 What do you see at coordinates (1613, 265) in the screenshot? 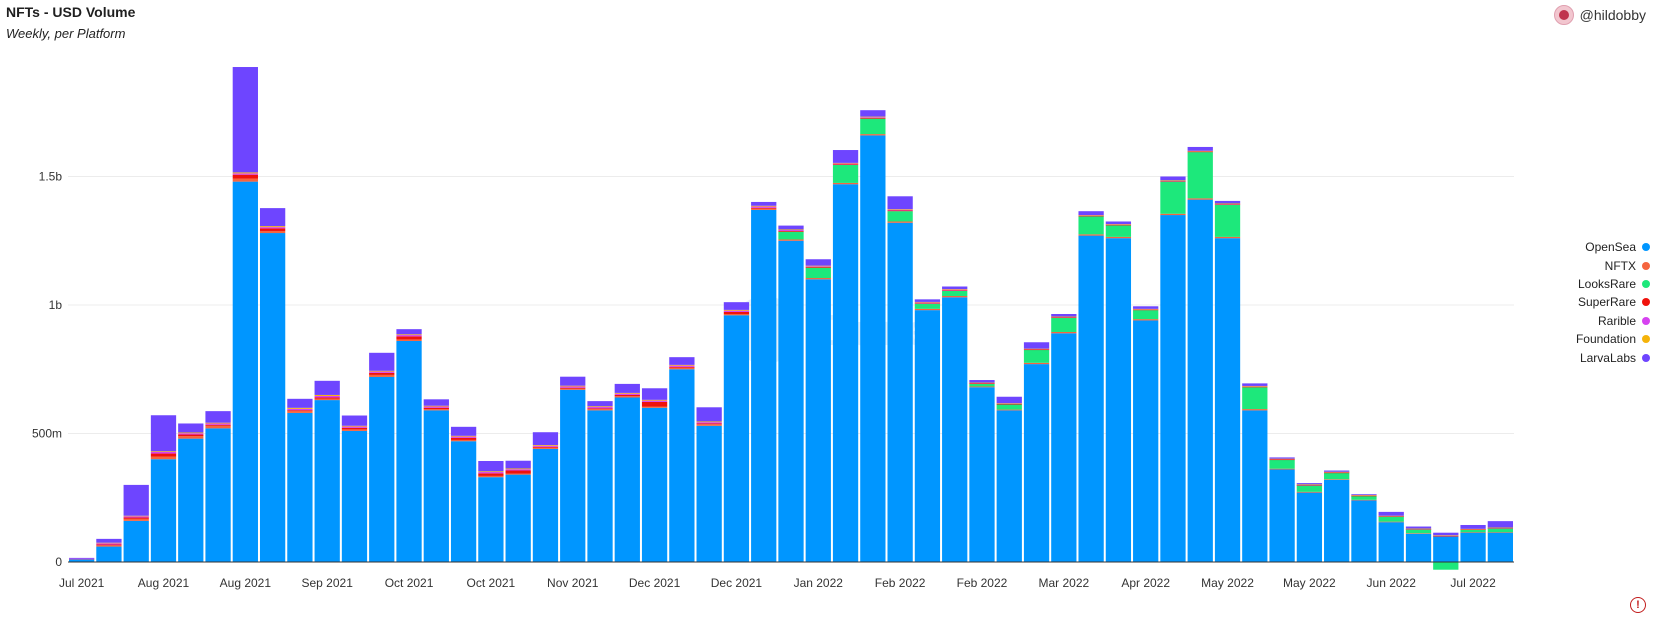
I see `legend-item-nftx: NFTX` at bounding box center [1613, 265].